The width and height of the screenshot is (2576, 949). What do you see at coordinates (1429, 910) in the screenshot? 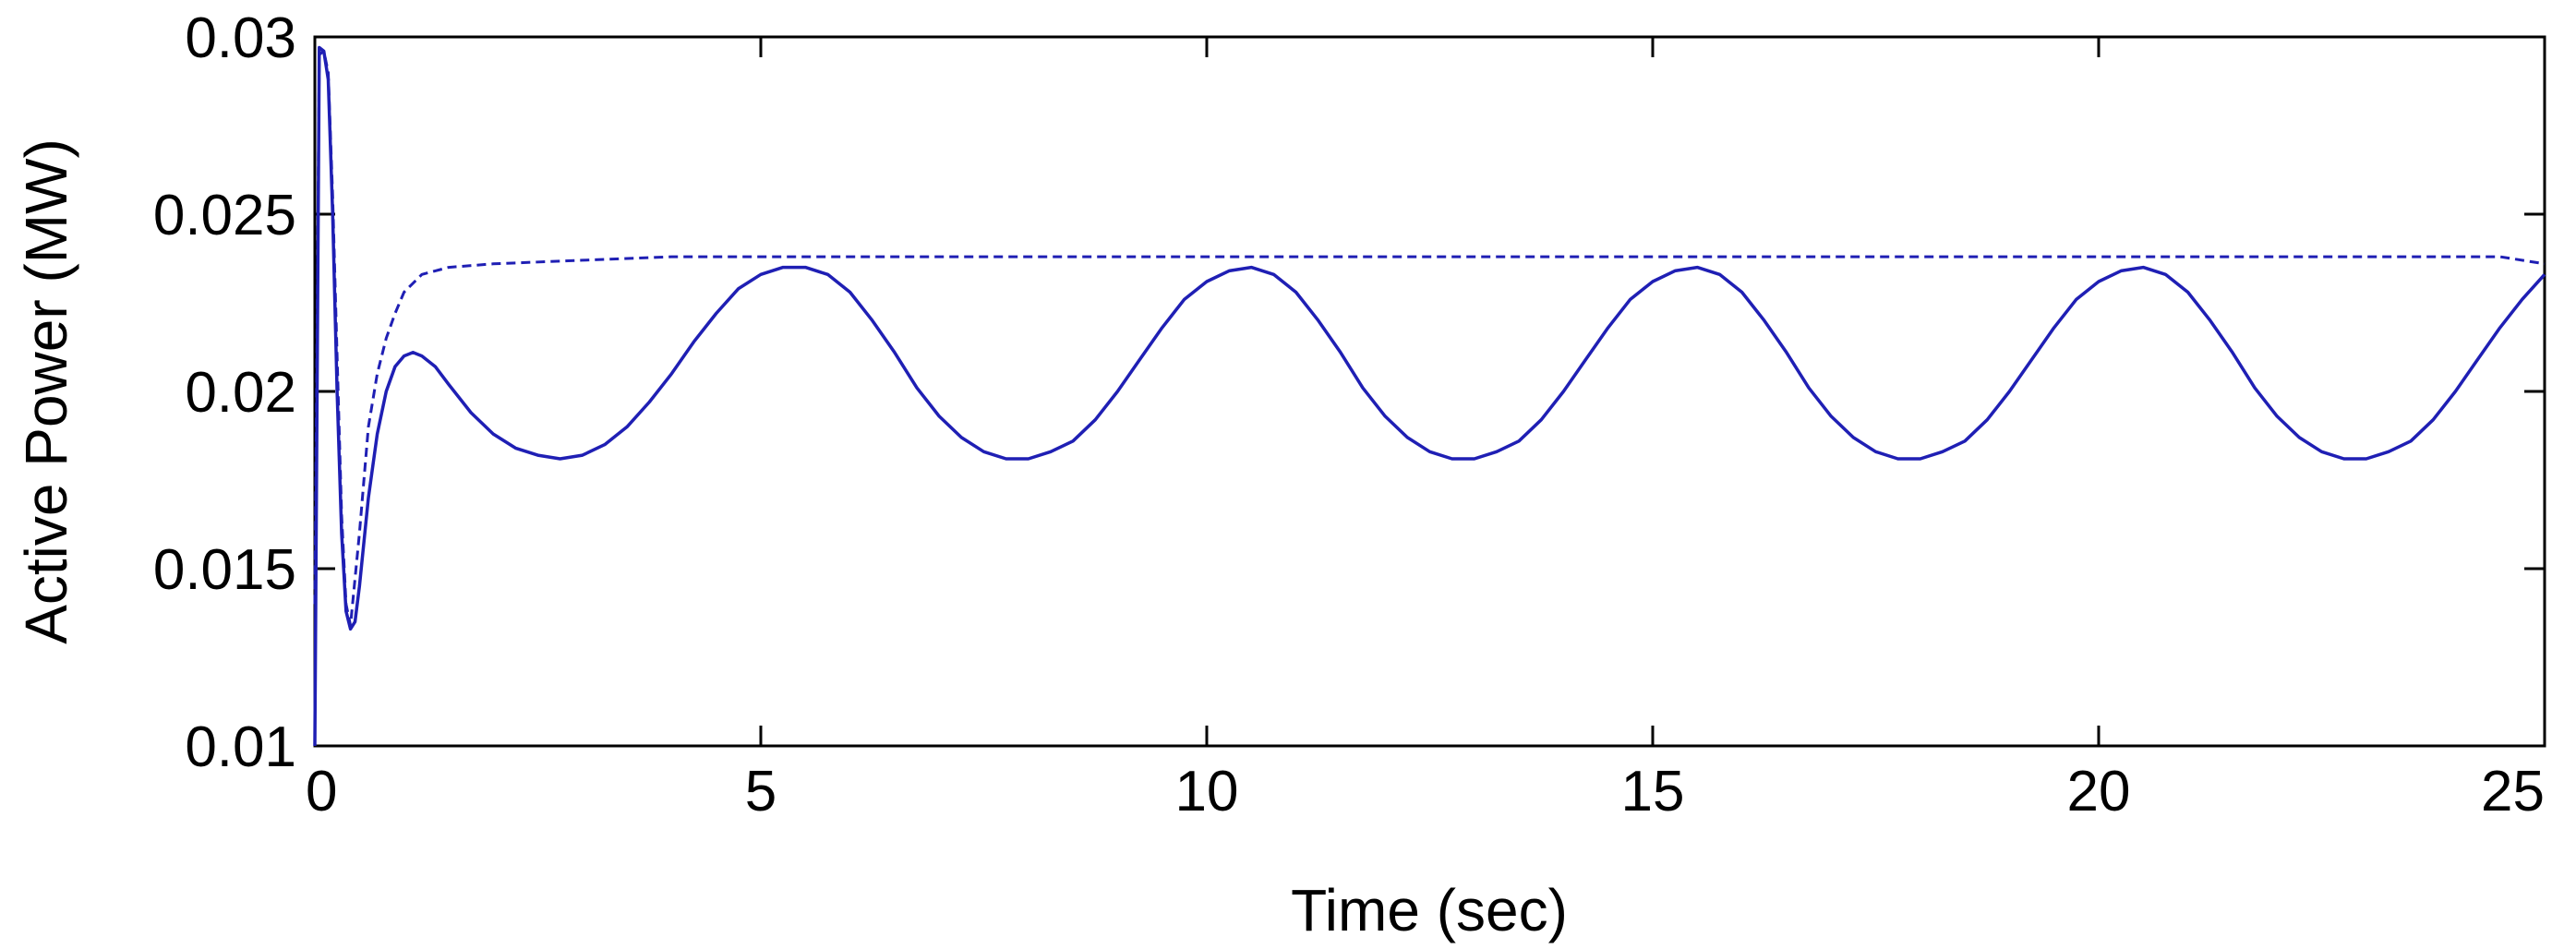
I see `x-axis-label: Time (sec)` at bounding box center [1429, 910].